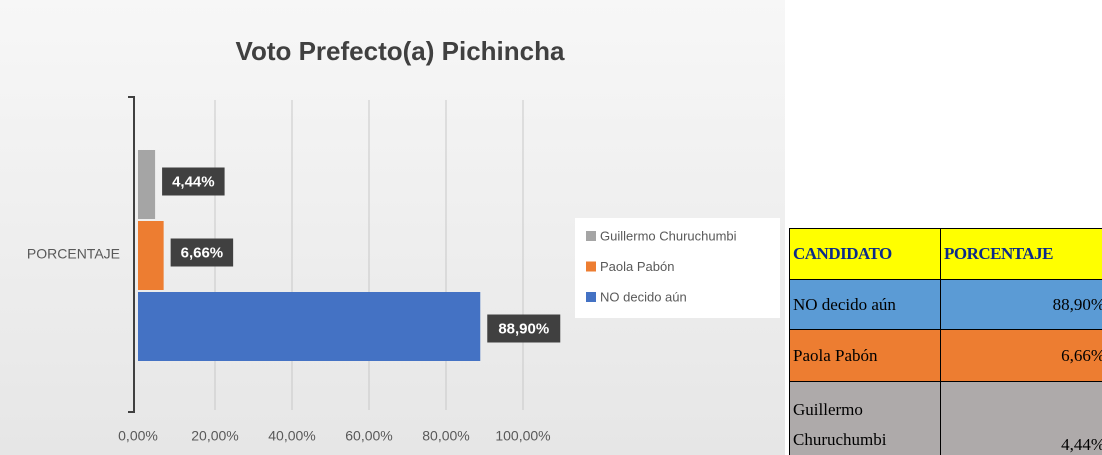 The width and height of the screenshot is (1102, 455). I want to click on table-header: CANDIDATO PORCENTAJE, so click(945, 254).